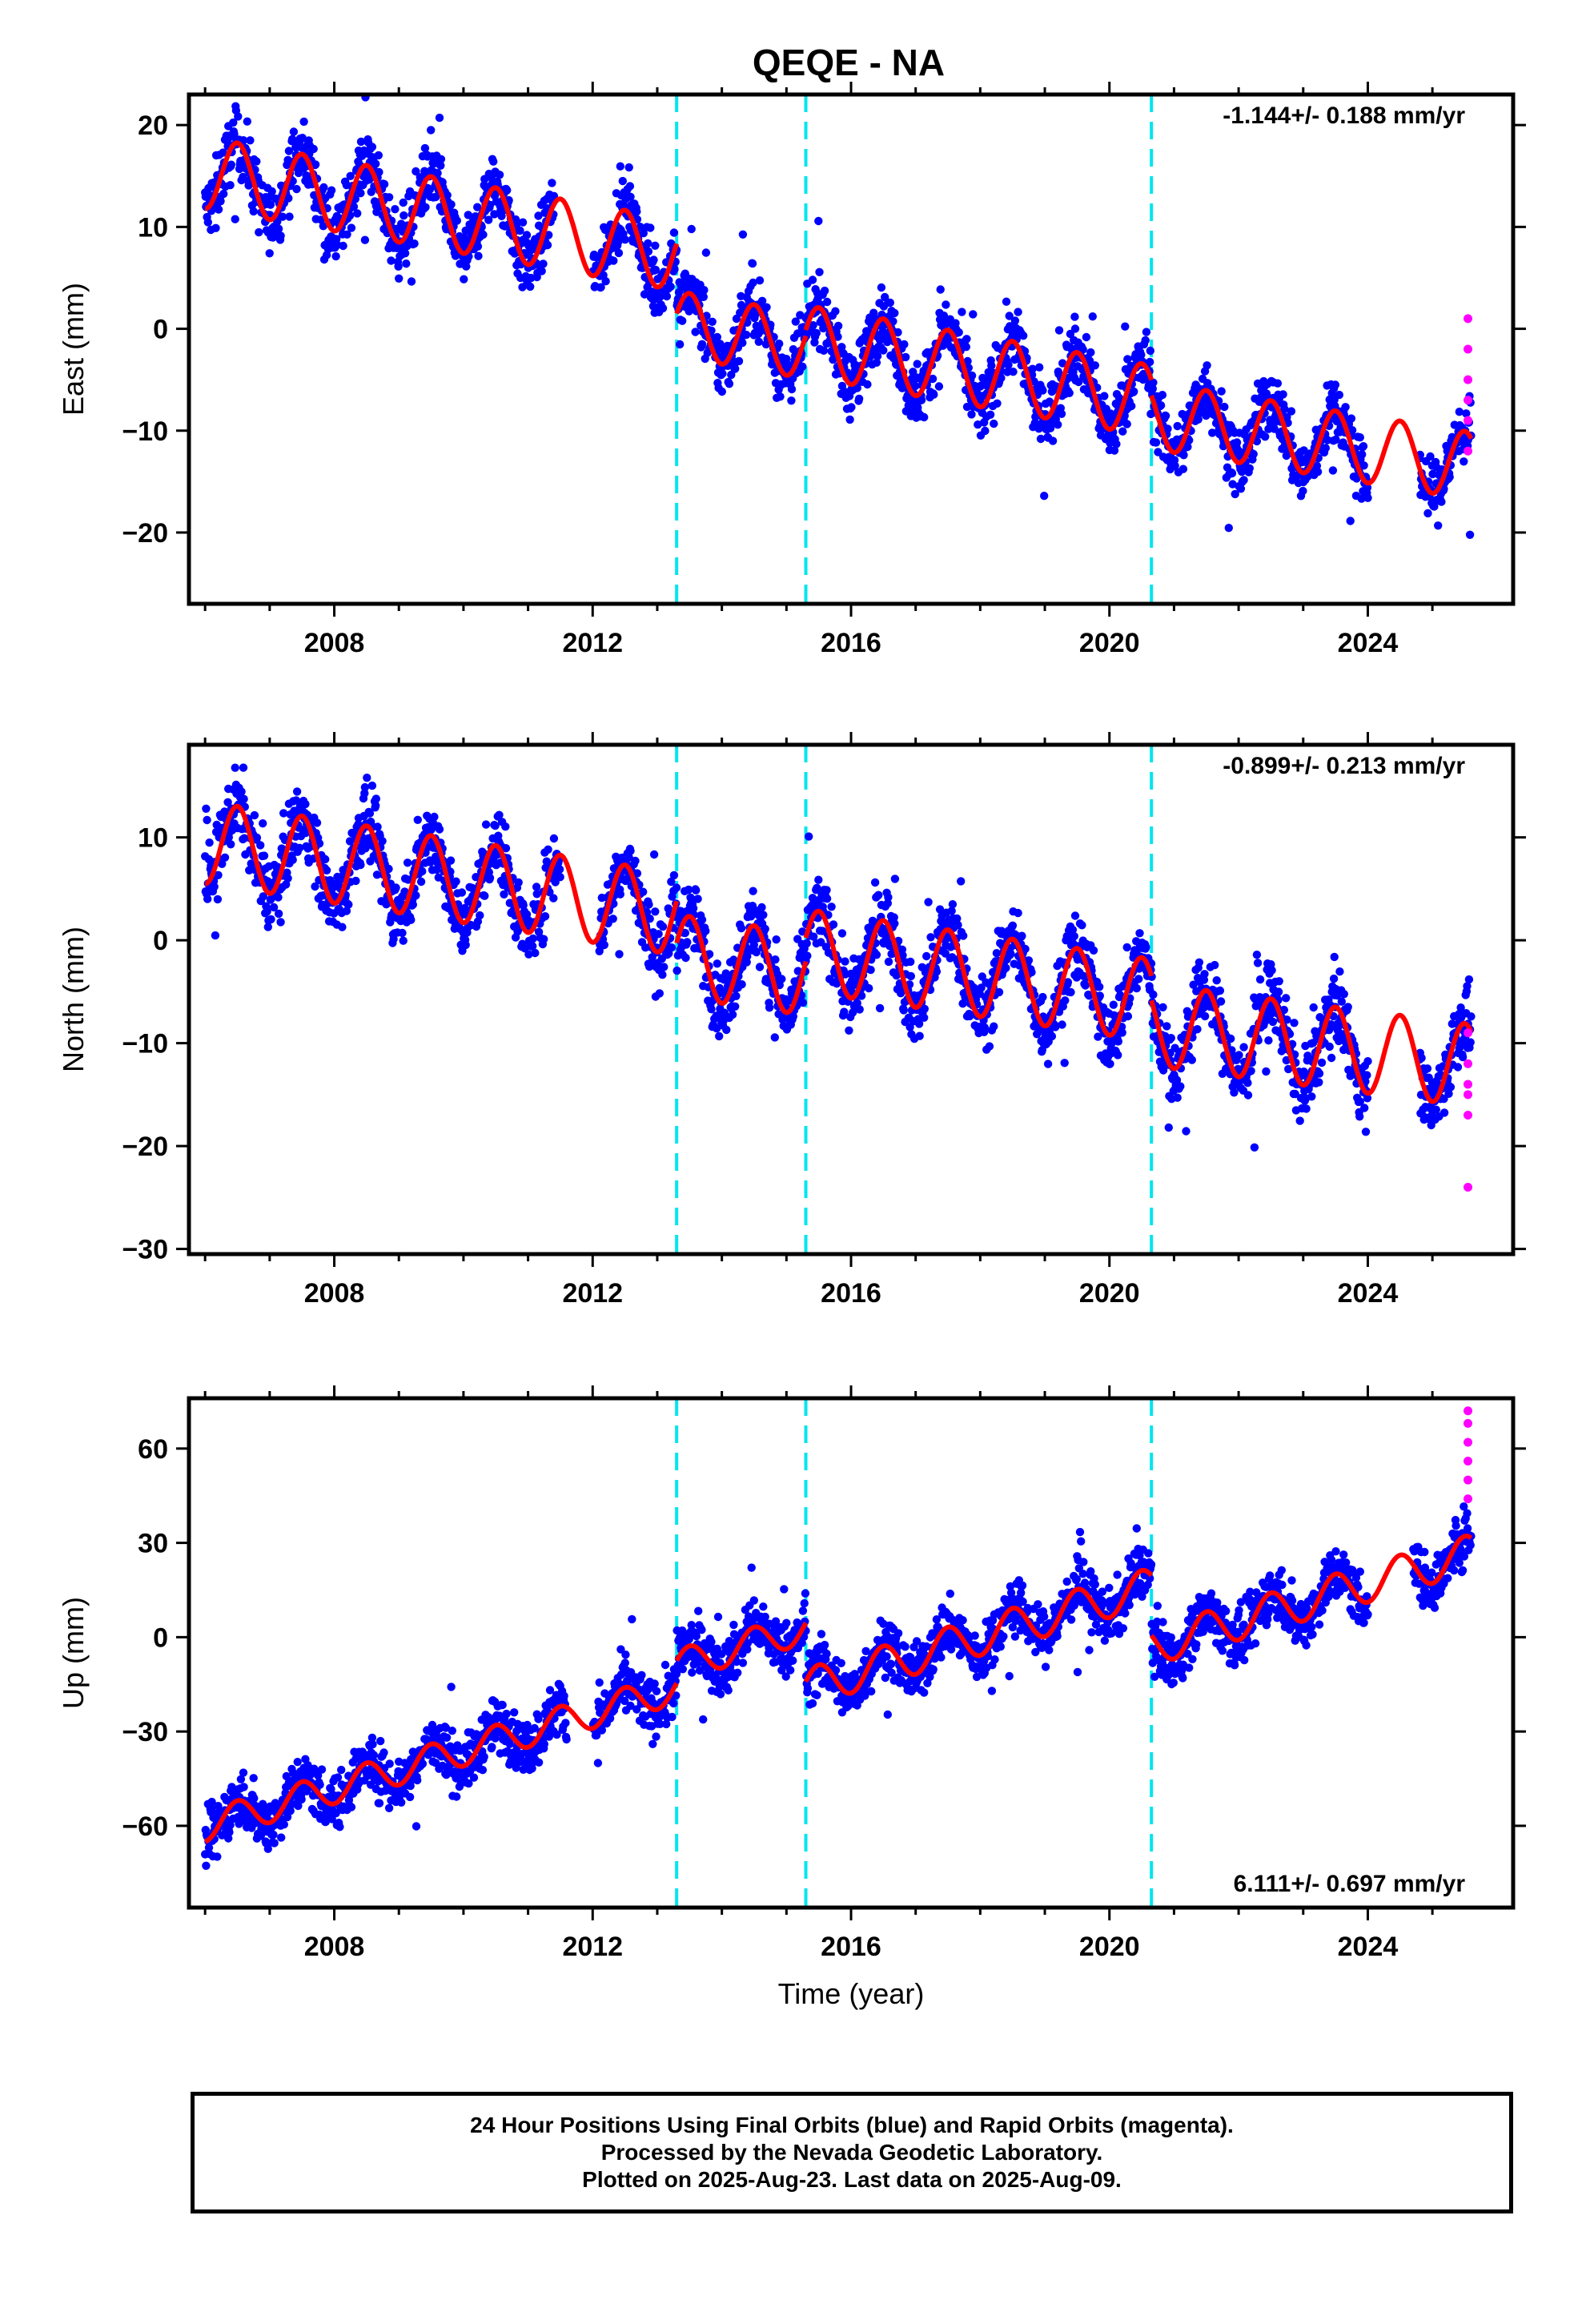 Image resolution: width=1582 pixels, height=2324 pixels. What do you see at coordinates (1468, 1110) in the screenshot?
I see `rapid-orbit-points` at bounding box center [1468, 1110].